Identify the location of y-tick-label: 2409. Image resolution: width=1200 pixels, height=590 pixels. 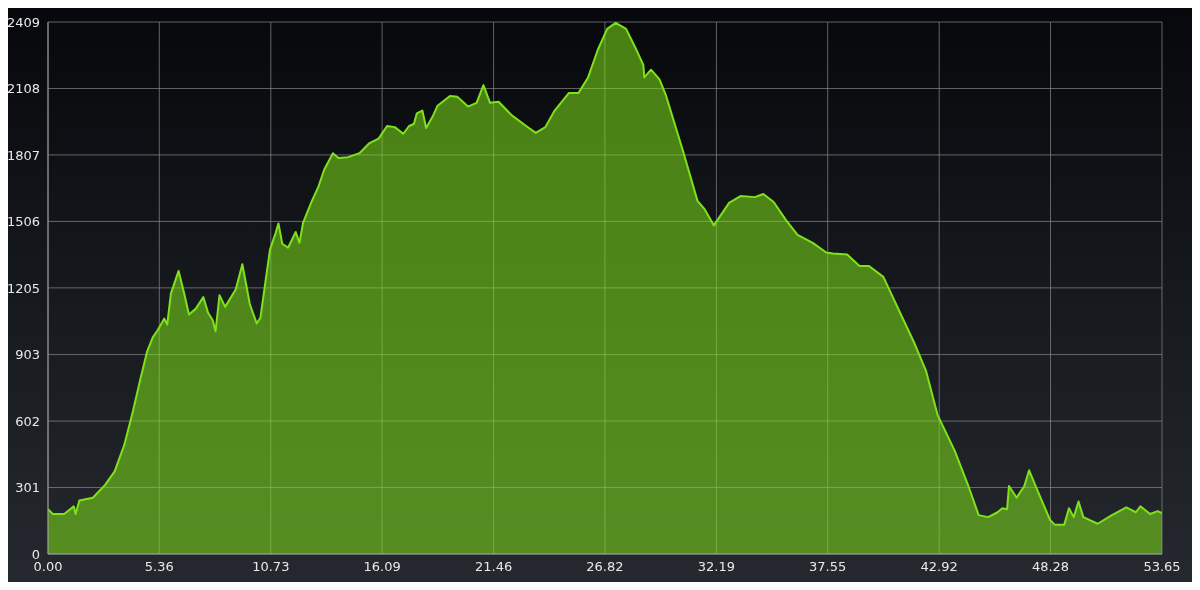
(23, 22).